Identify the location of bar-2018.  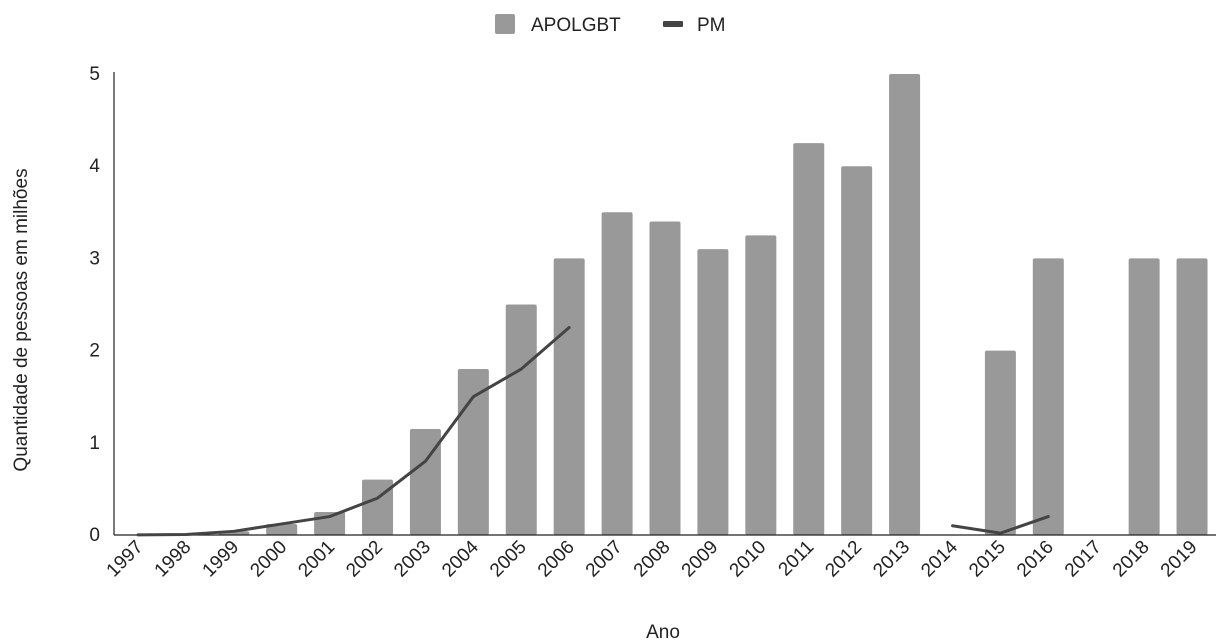
(1144, 396).